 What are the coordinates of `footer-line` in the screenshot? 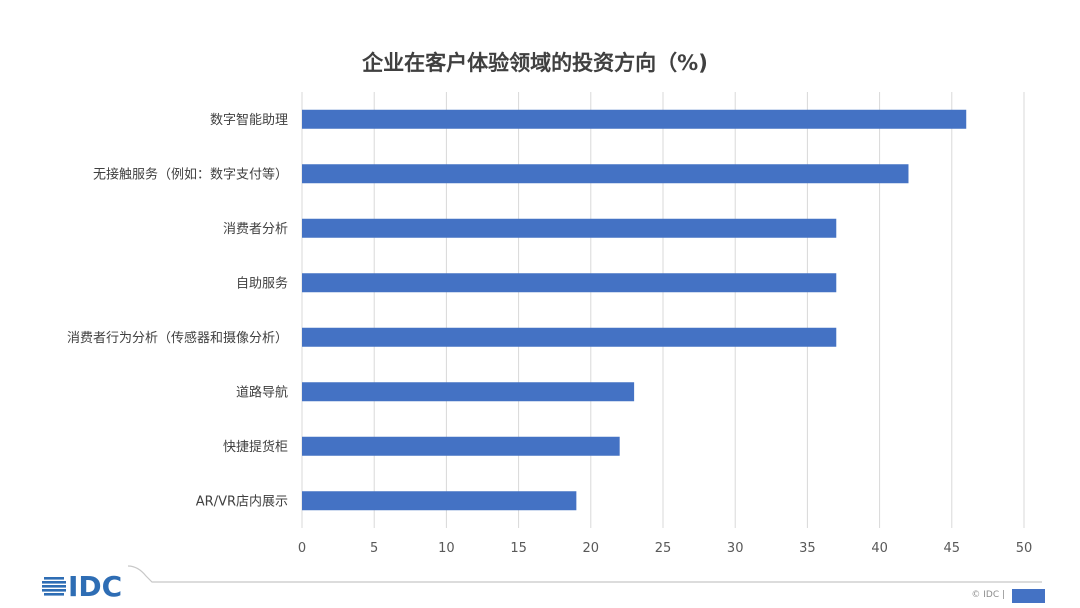 It's located at (584, 574).